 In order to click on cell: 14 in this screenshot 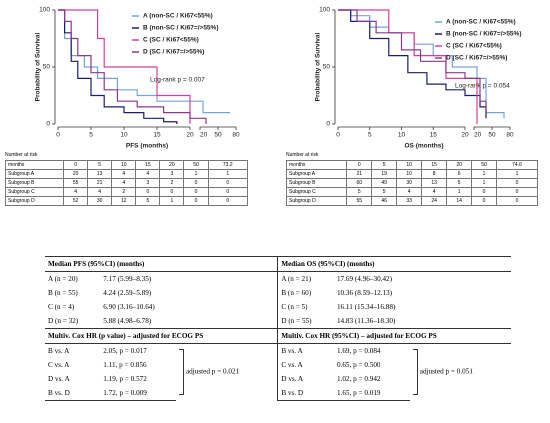, I will do `click(459, 201)`.